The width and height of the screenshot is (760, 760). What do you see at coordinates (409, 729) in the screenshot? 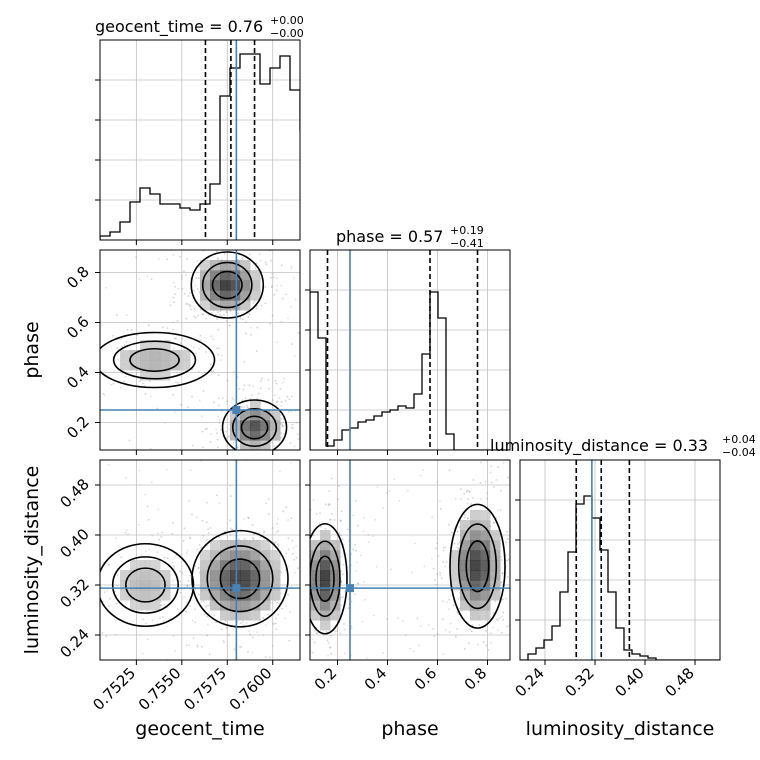
I see `xlabel-phase: phase` at bounding box center [409, 729].